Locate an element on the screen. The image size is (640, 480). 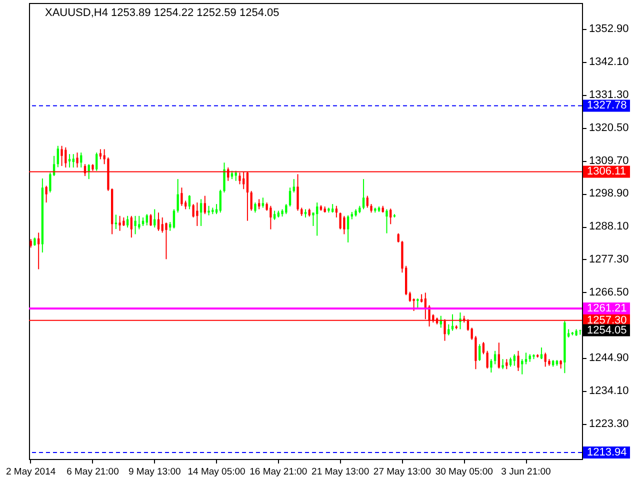
y-tick-label: 1331.30 is located at coordinates (609, 94).